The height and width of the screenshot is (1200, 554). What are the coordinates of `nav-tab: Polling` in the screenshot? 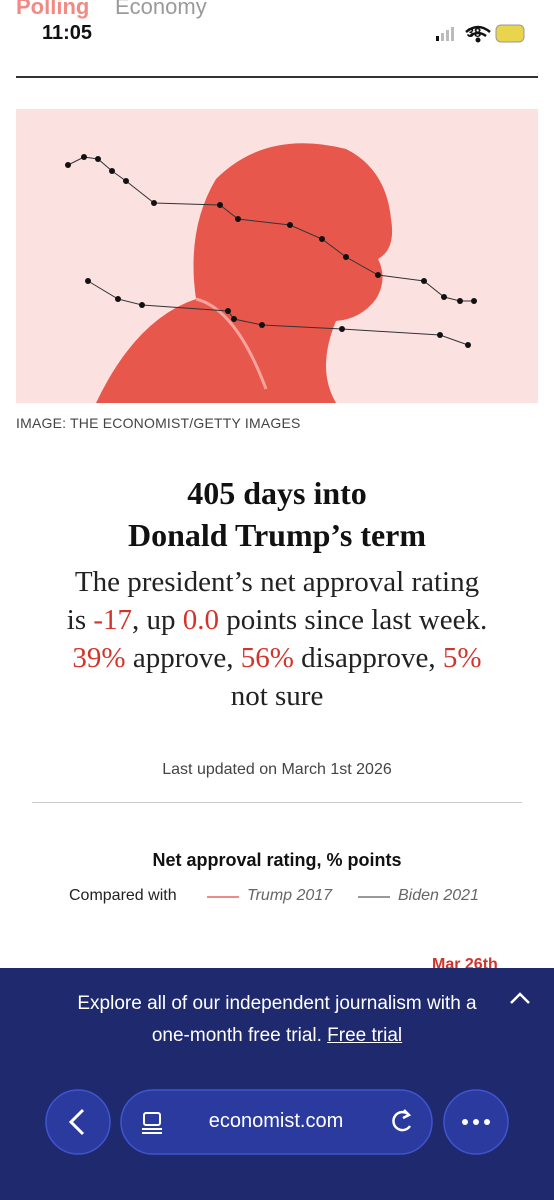 It's located at (53, 9).